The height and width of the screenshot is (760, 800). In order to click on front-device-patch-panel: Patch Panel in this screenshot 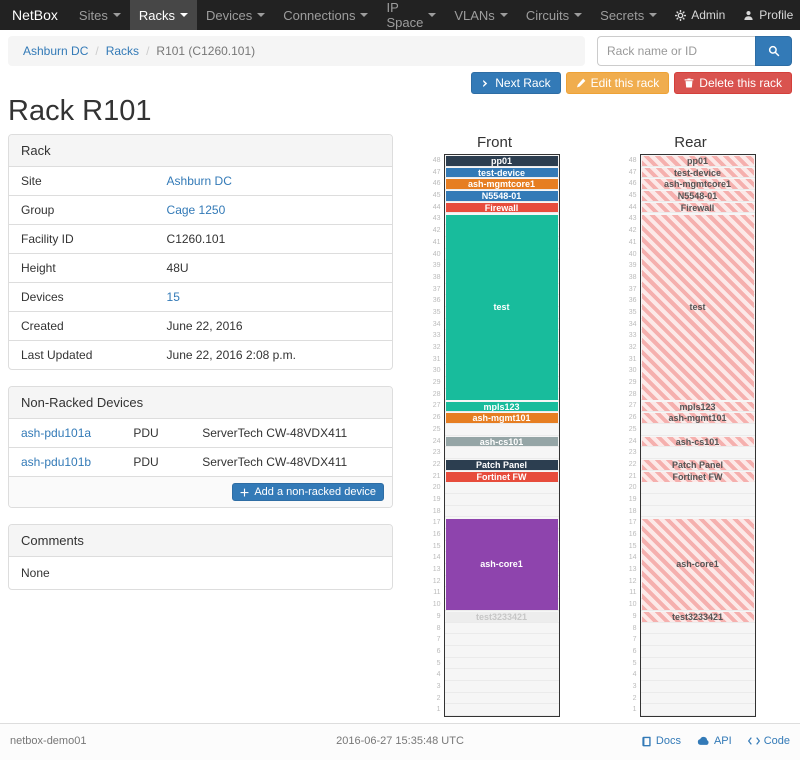, I will do `click(501, 465)`.